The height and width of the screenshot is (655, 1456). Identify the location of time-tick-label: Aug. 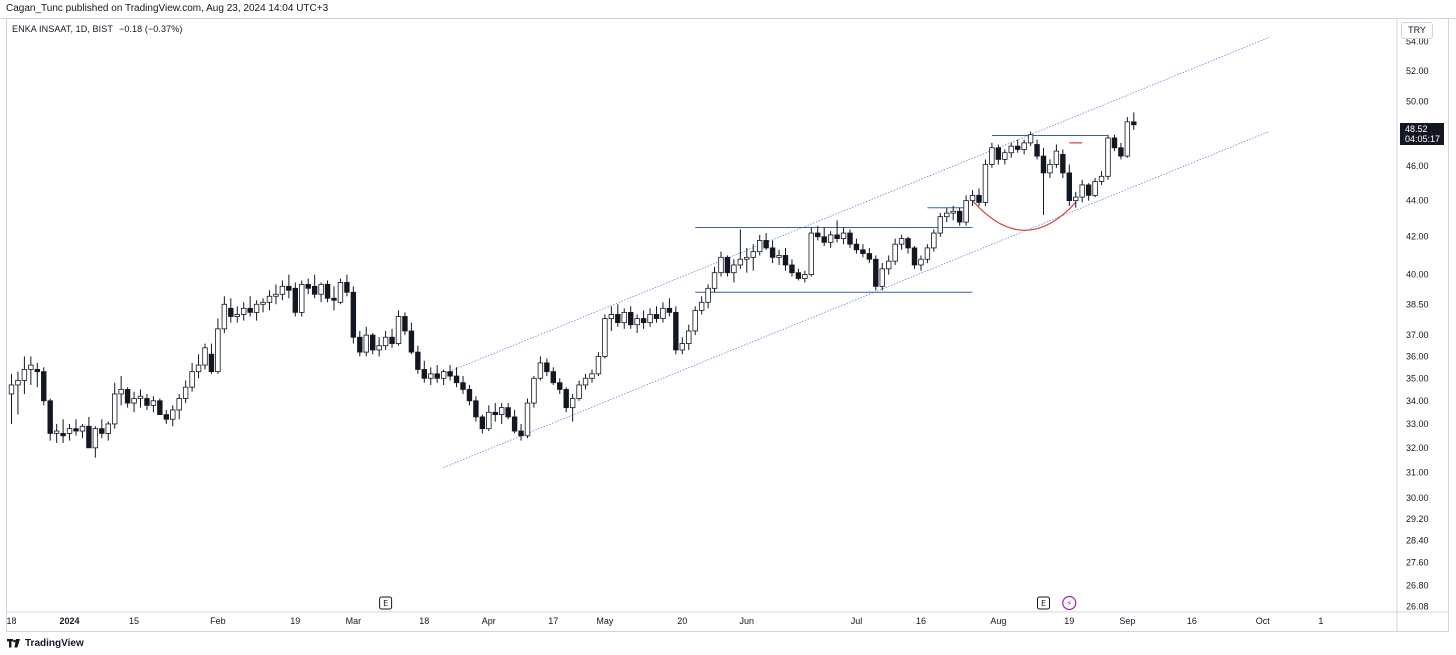
(998, 621).